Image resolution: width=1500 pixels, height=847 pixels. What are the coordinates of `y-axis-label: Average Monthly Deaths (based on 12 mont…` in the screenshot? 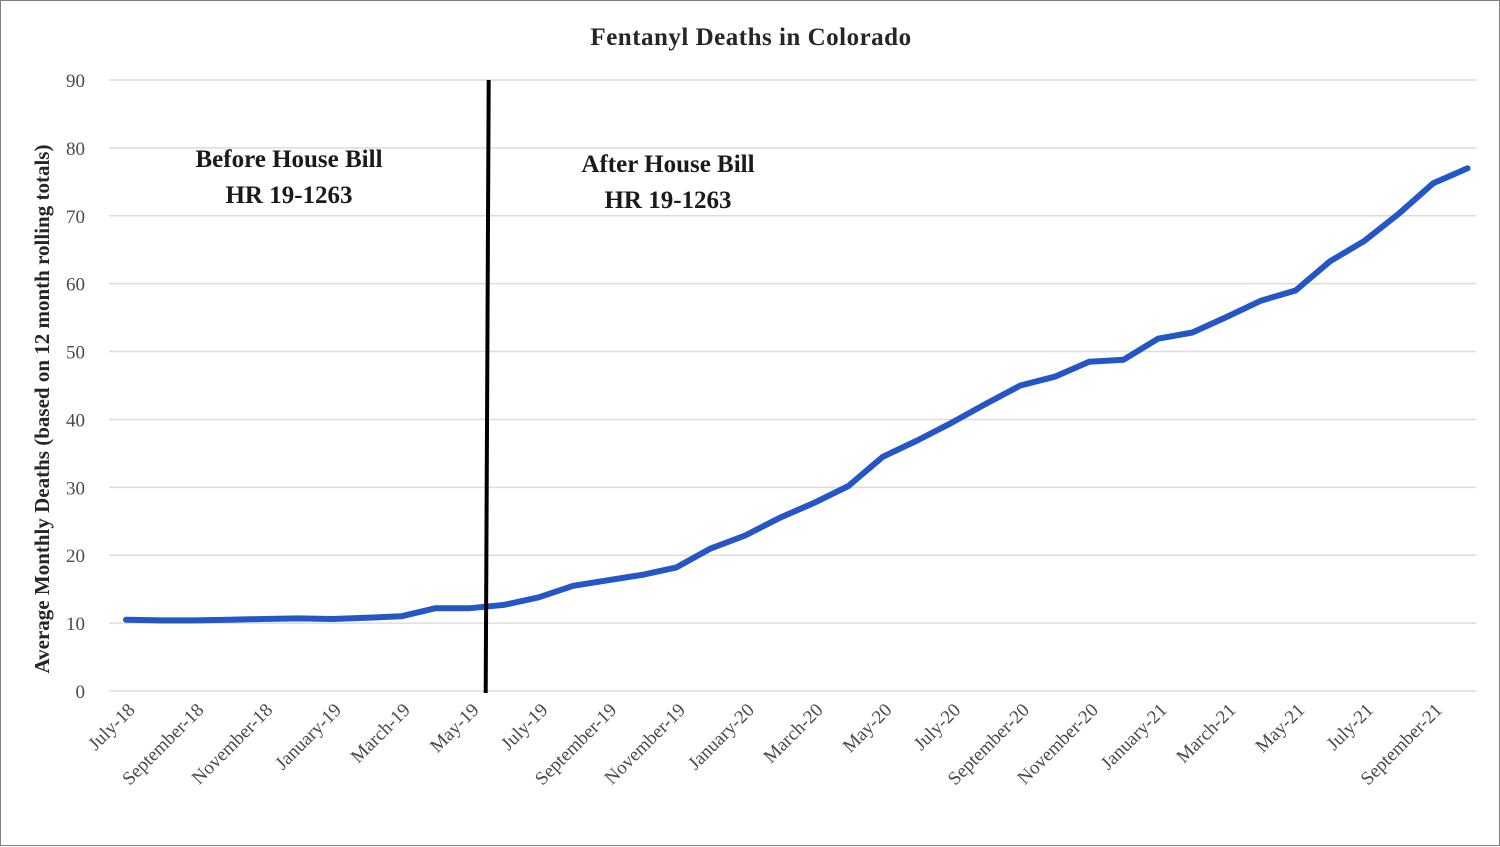 It's located at (42, 409).